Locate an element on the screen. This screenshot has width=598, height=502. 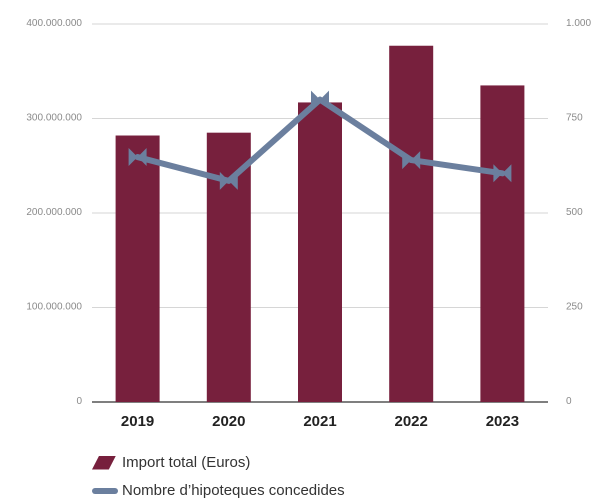
line-series is located at coordinates (320, 140).